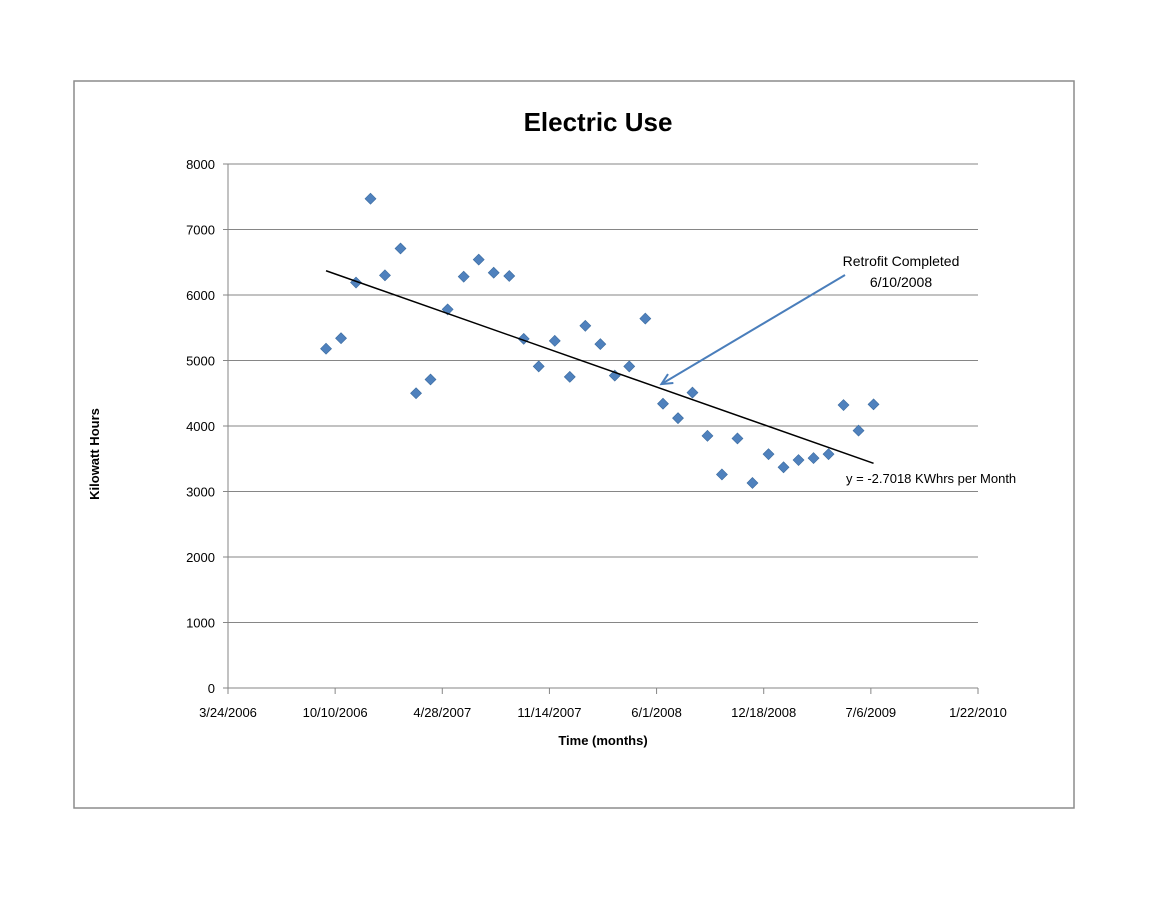  What do you see at coordinates (211, 688) in the screenshot?
I see `y-tick-label: 0` at bounding box center [211, 688].